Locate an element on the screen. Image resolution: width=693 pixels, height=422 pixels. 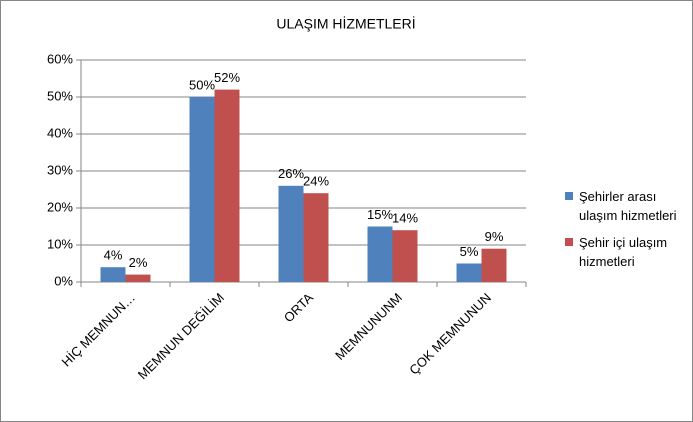
y-tick-label: 30% is located at coordinates (60, 169).